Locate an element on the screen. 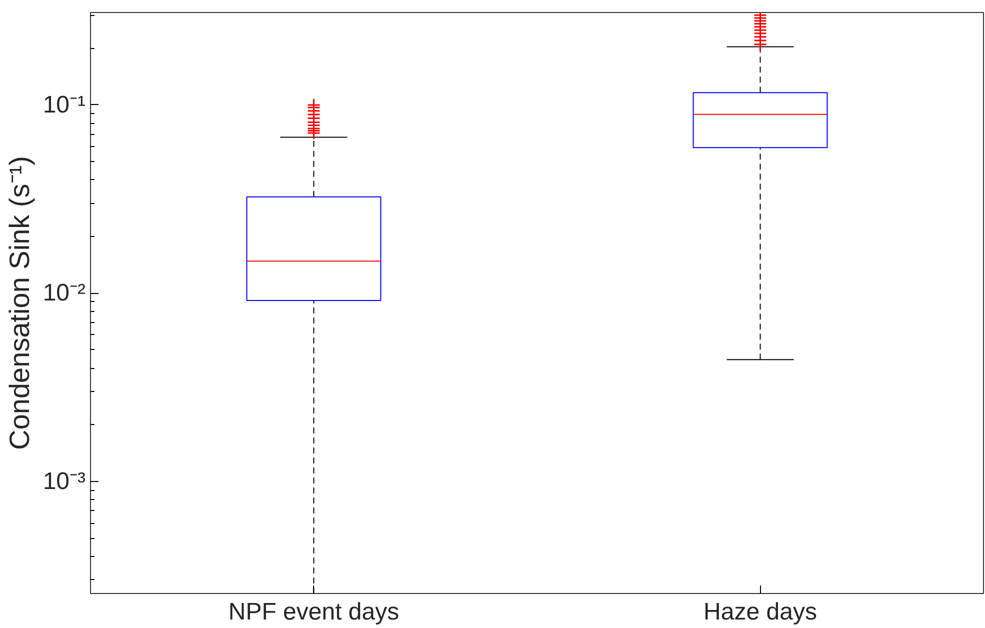  y-tick-label: 10⁻² is located at coordinates (64, 293).